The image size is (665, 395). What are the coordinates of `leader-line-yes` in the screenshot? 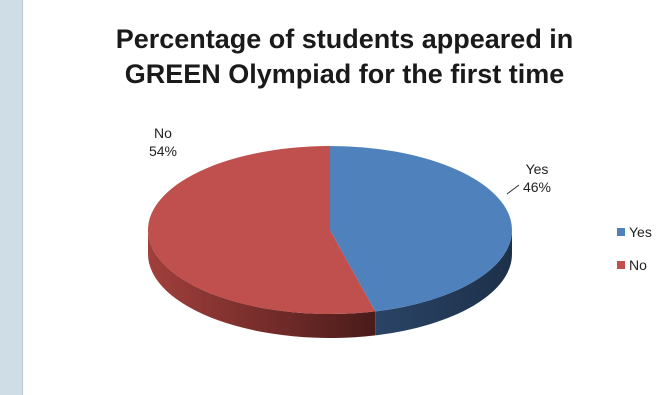 It's located at (513, 189).